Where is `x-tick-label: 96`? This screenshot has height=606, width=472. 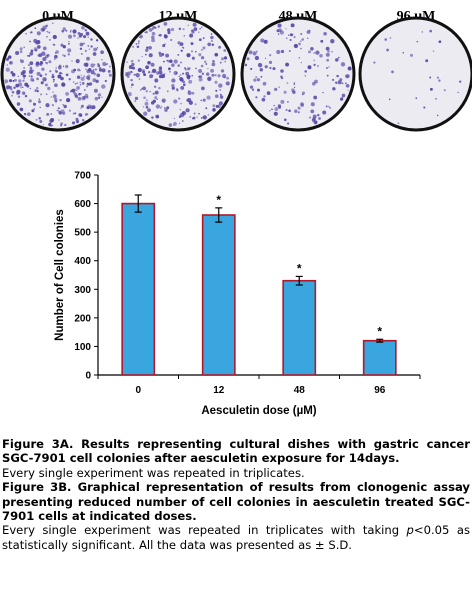 x-tick-label: 96 is located at coordinates (380, 390).